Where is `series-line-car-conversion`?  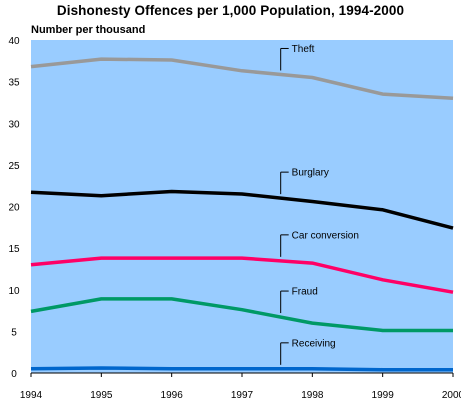
series-line-car-conversion is located at coordinates (242, 275).